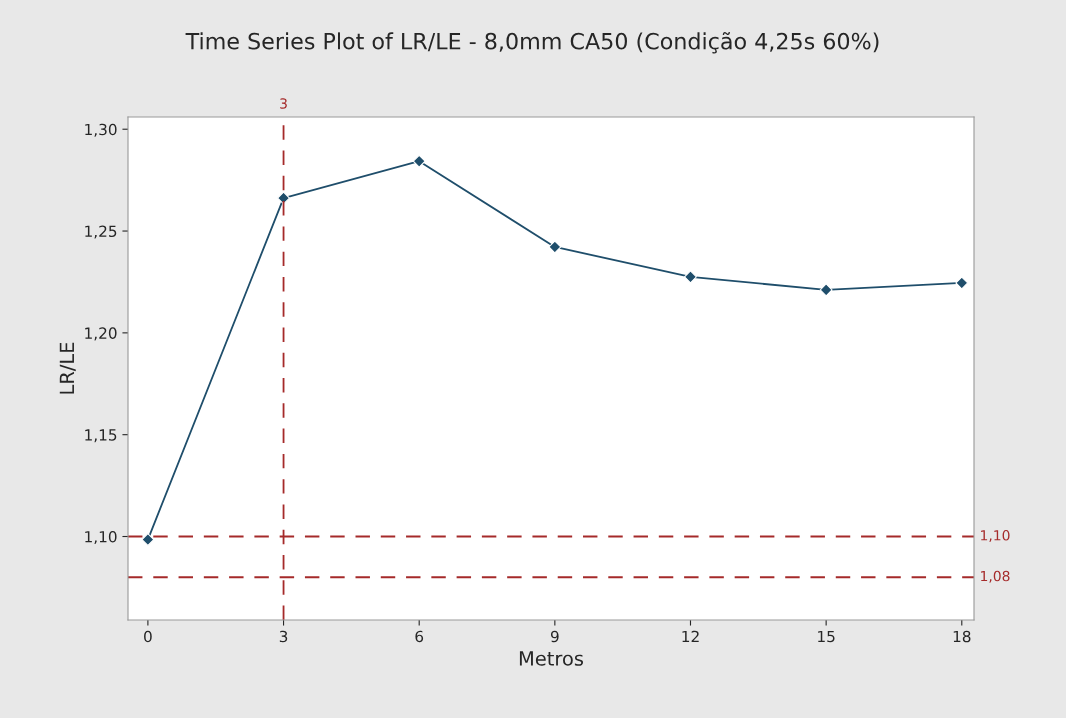 Image resolution: width=1066 pixels, height=718 pixels. I want to click on ref-line-label: 3, so click(283, 103).